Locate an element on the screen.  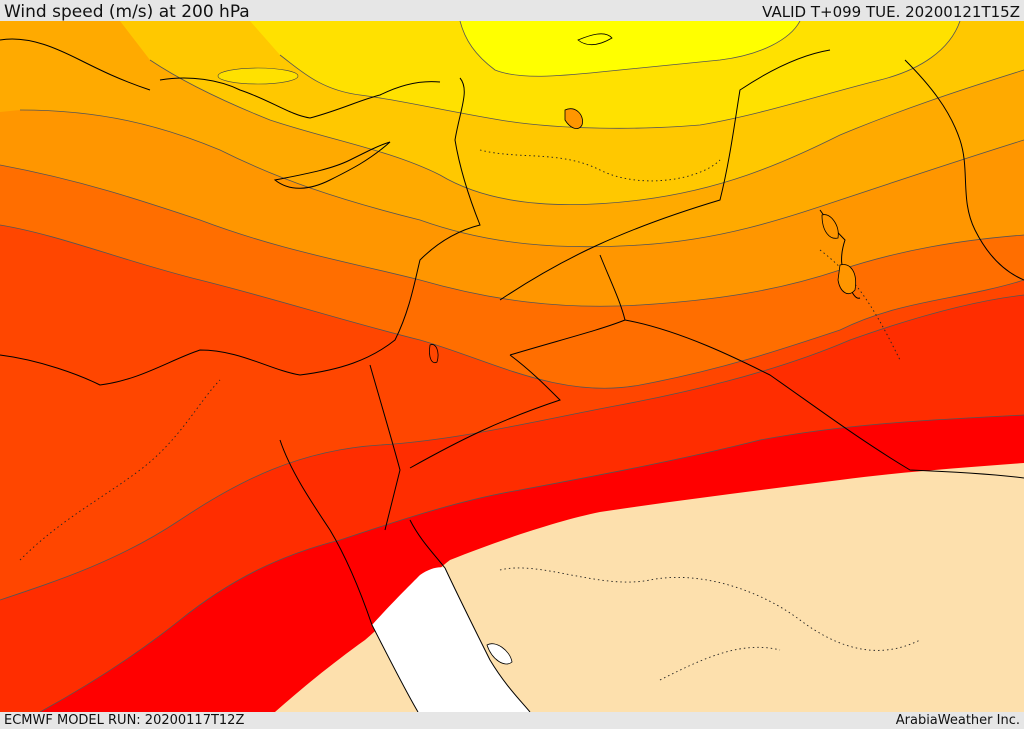
footer-bar is located at coordinates (512, 720).